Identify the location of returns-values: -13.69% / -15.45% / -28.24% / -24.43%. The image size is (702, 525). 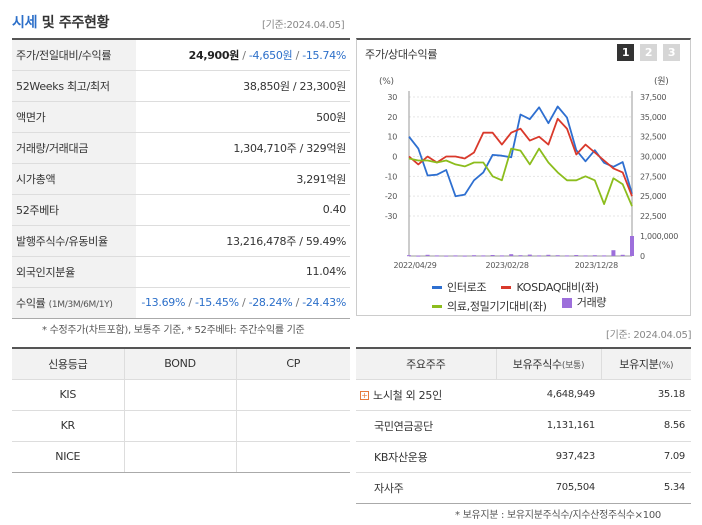
(243, 303).